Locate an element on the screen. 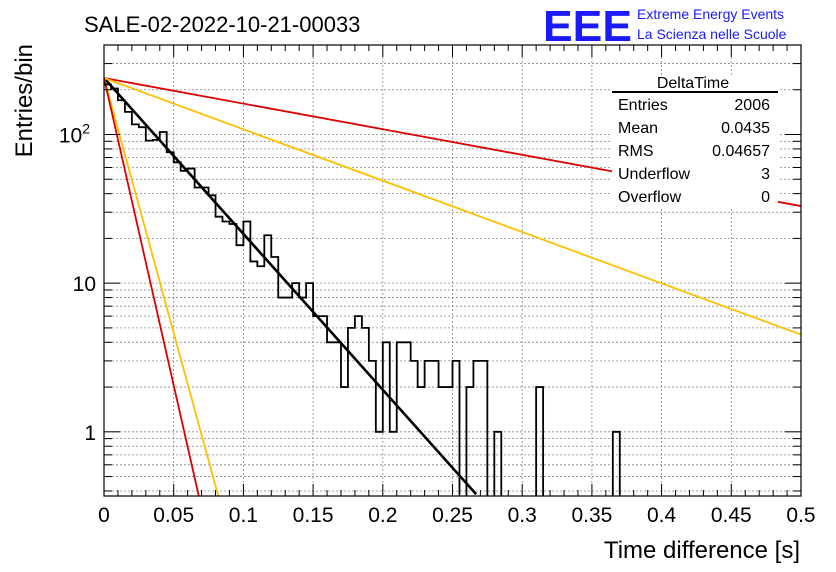 Image resolution: width=836 pixels, height=572 pixels. y-axis-label: Entries/bin is located at coordinates (24, 100).